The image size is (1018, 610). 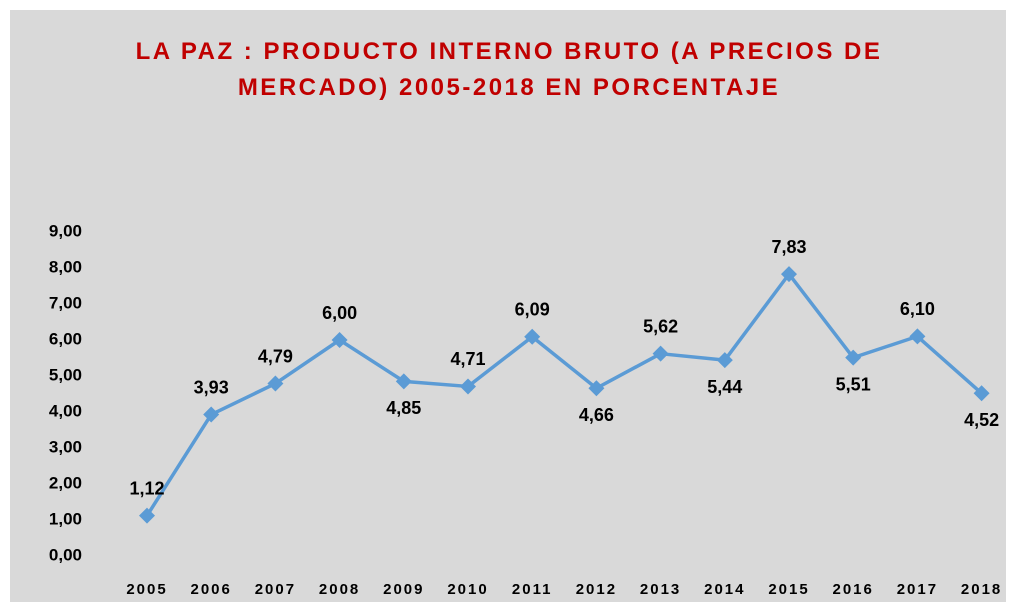 I want to click on data-label: 4,52, so click(x=981, y=420).